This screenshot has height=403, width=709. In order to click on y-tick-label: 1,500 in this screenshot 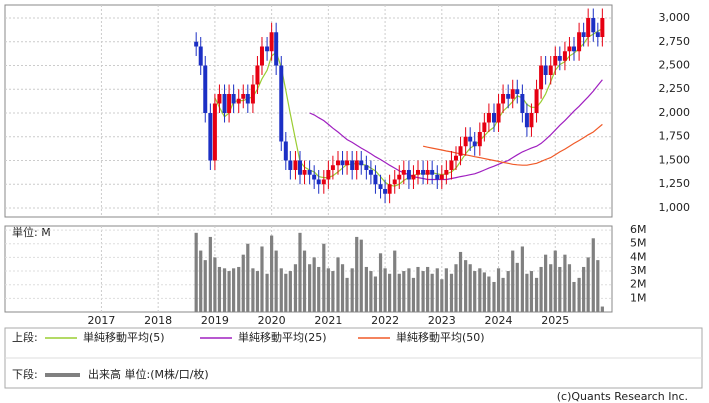, I will do `click(675, 159)`.